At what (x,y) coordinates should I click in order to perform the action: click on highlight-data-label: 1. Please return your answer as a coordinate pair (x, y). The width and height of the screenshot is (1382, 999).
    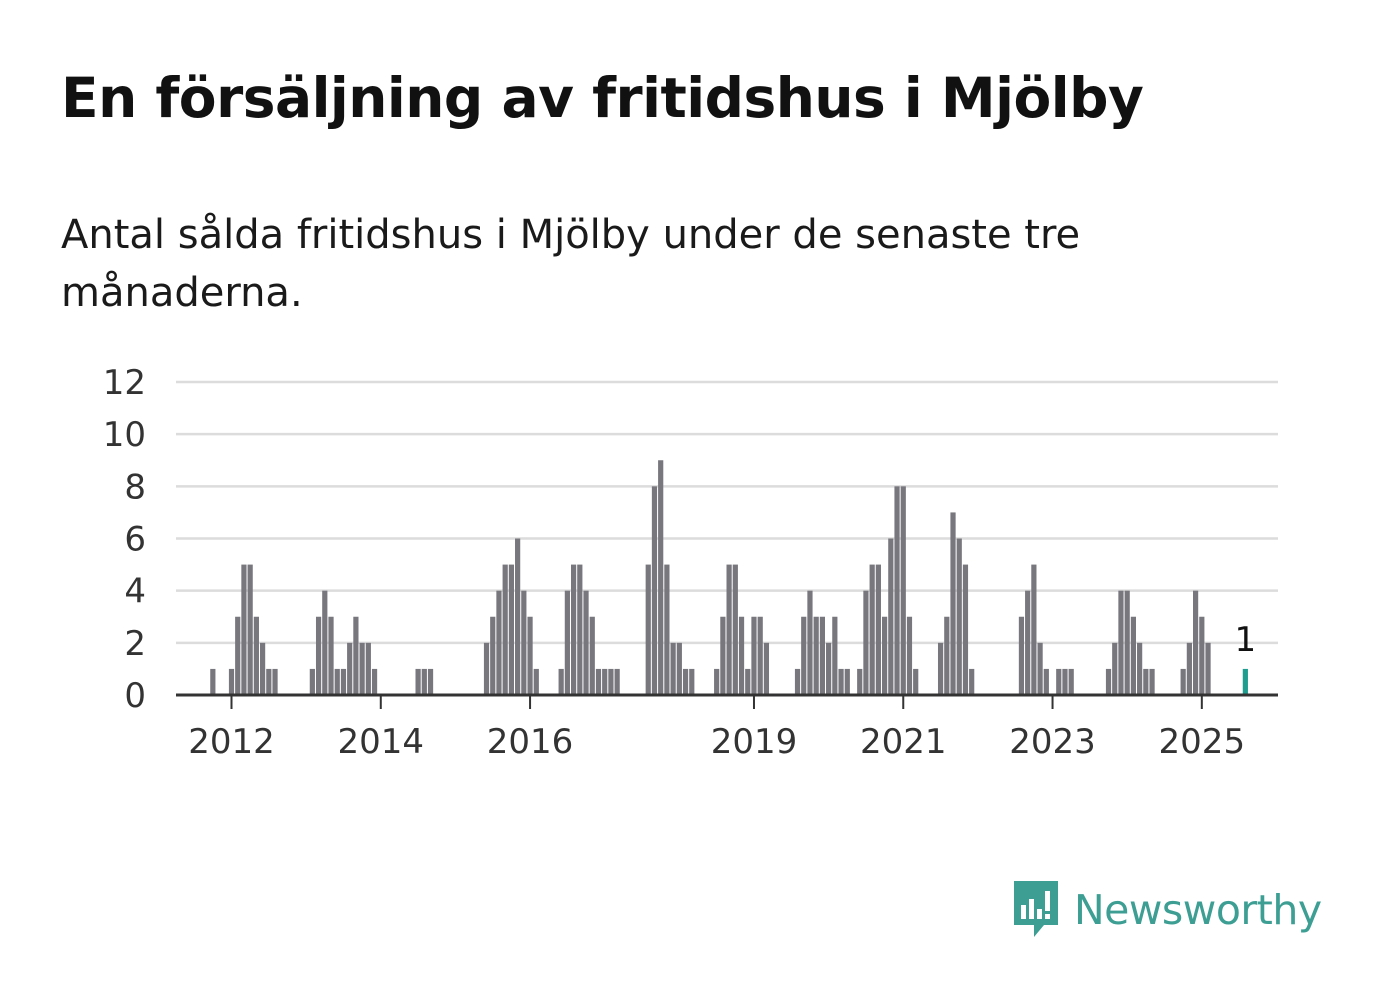
    Looking at the image, I should click on (1246, 640).